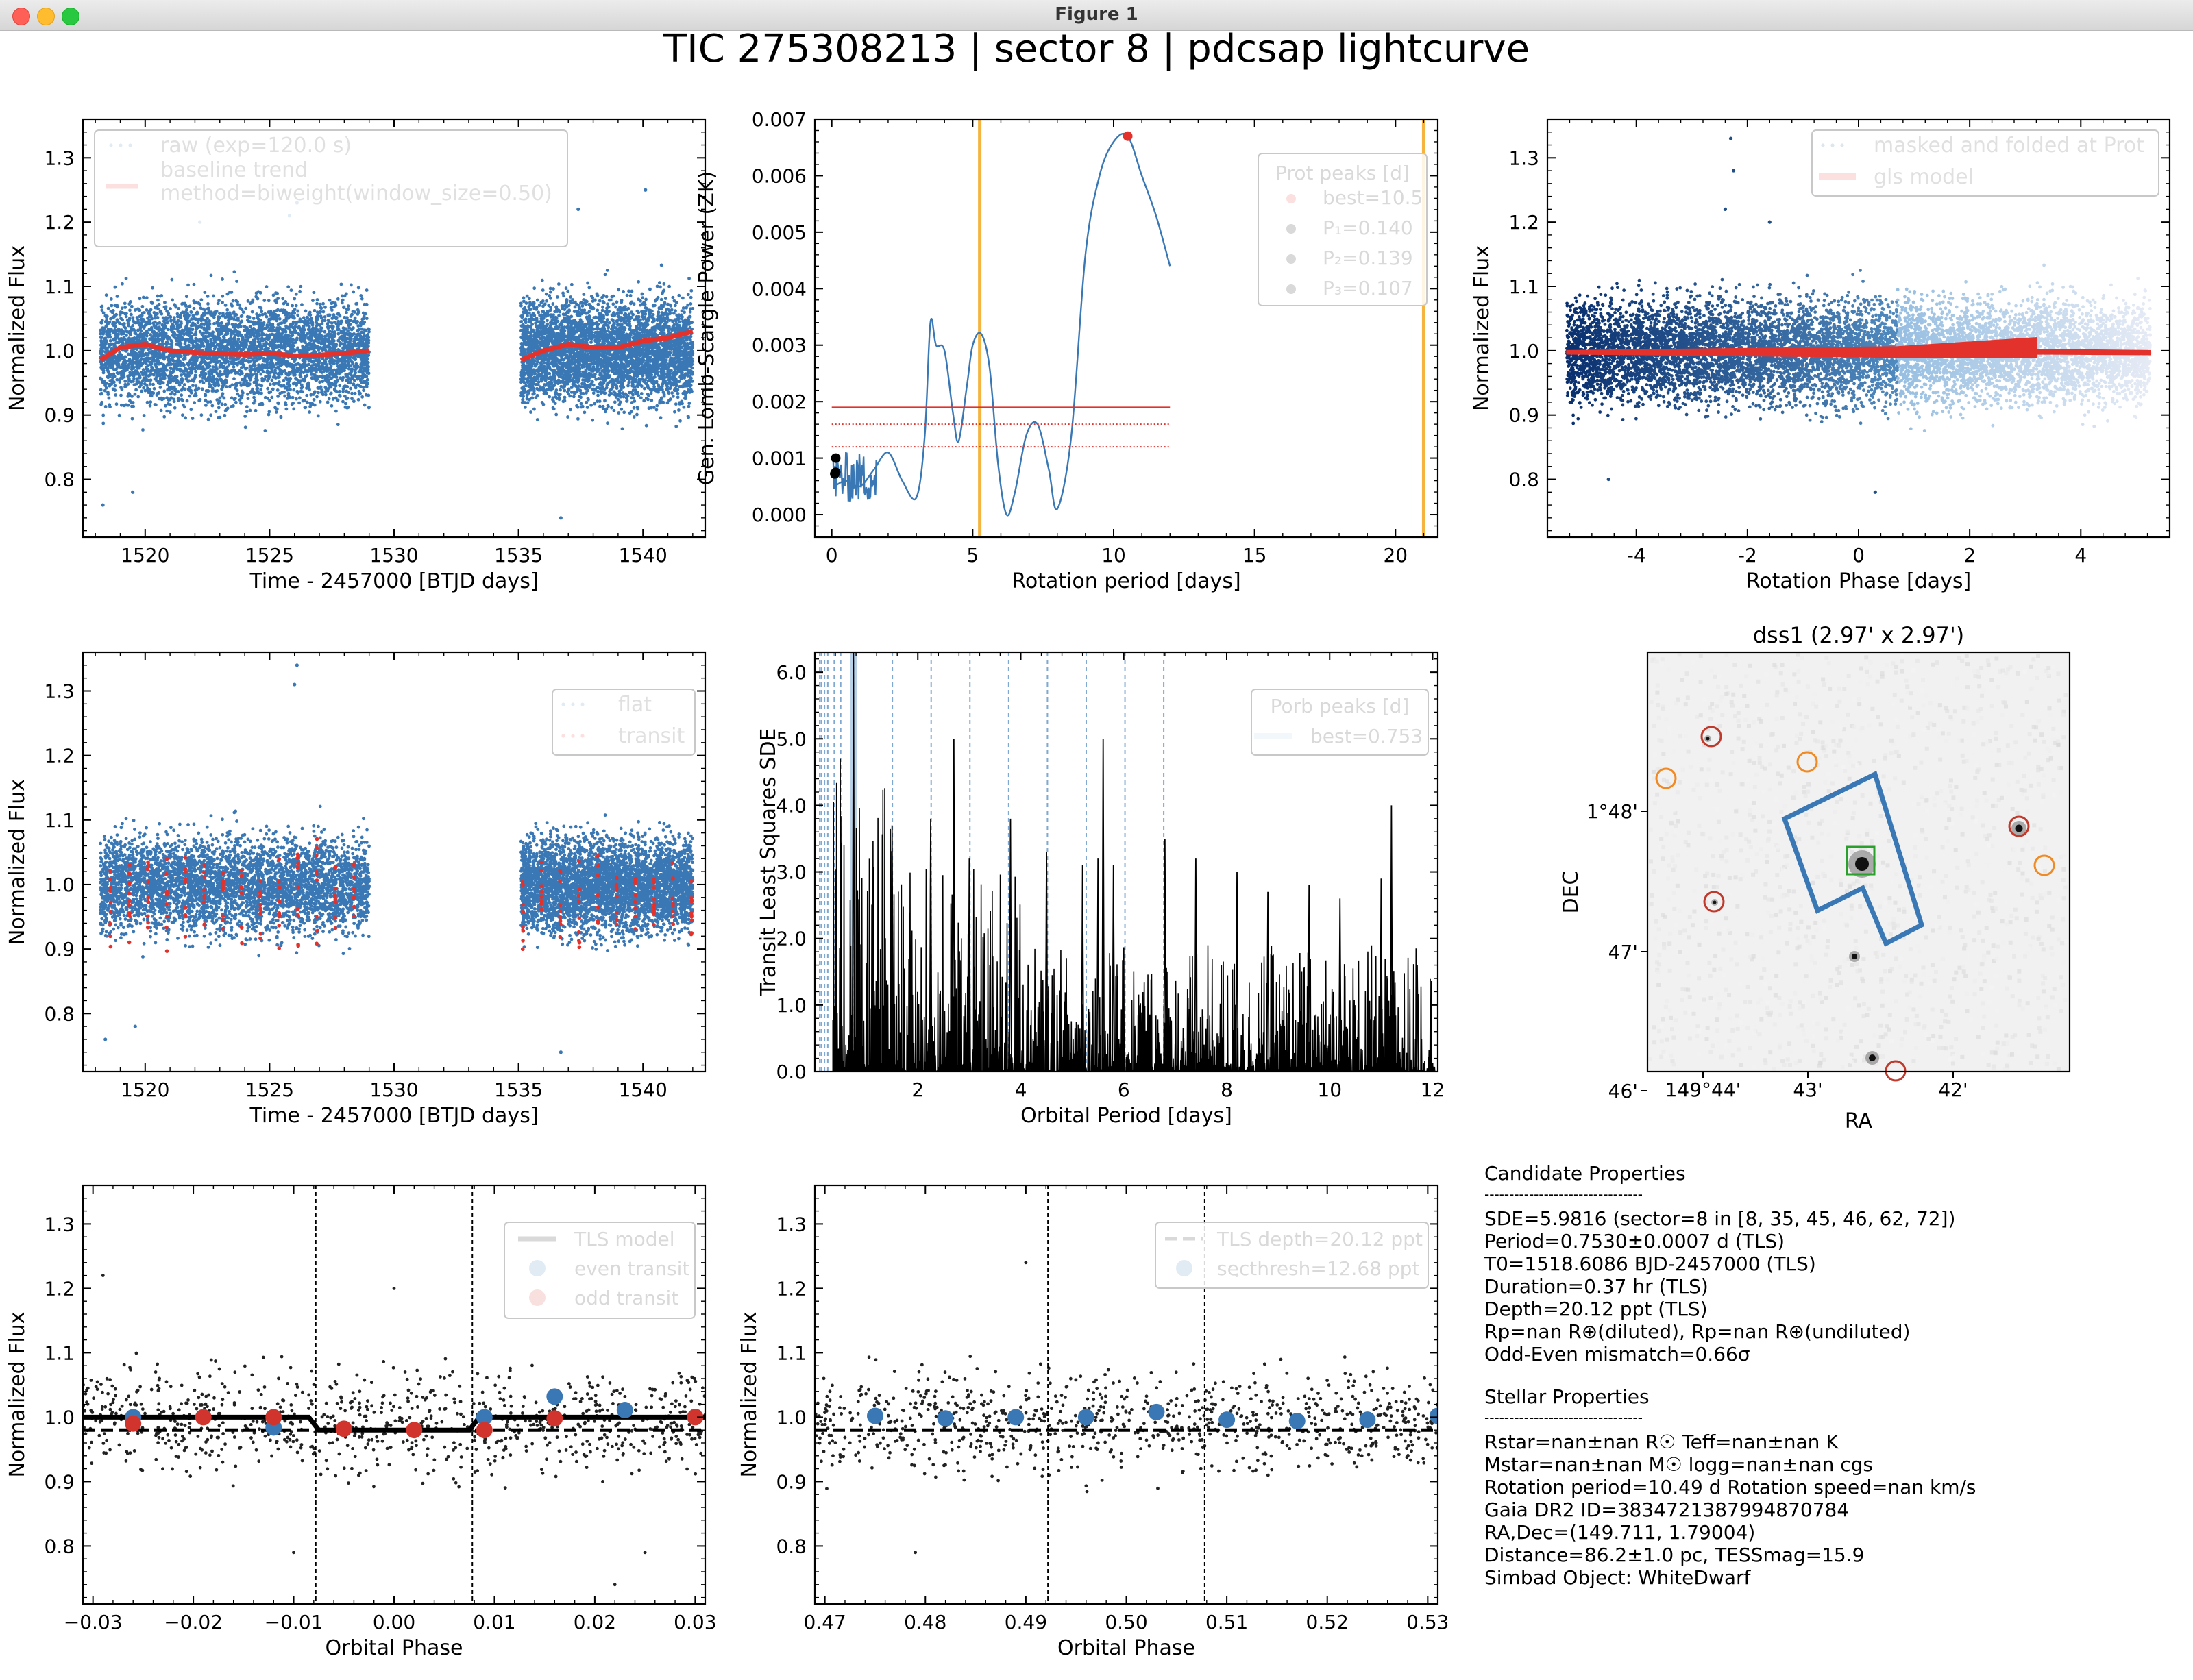 This screenshot has height=1680, width=2193. Describe the element at coordinates (46, 16) in the screenshot. I see `minimize-window-button` at that location.